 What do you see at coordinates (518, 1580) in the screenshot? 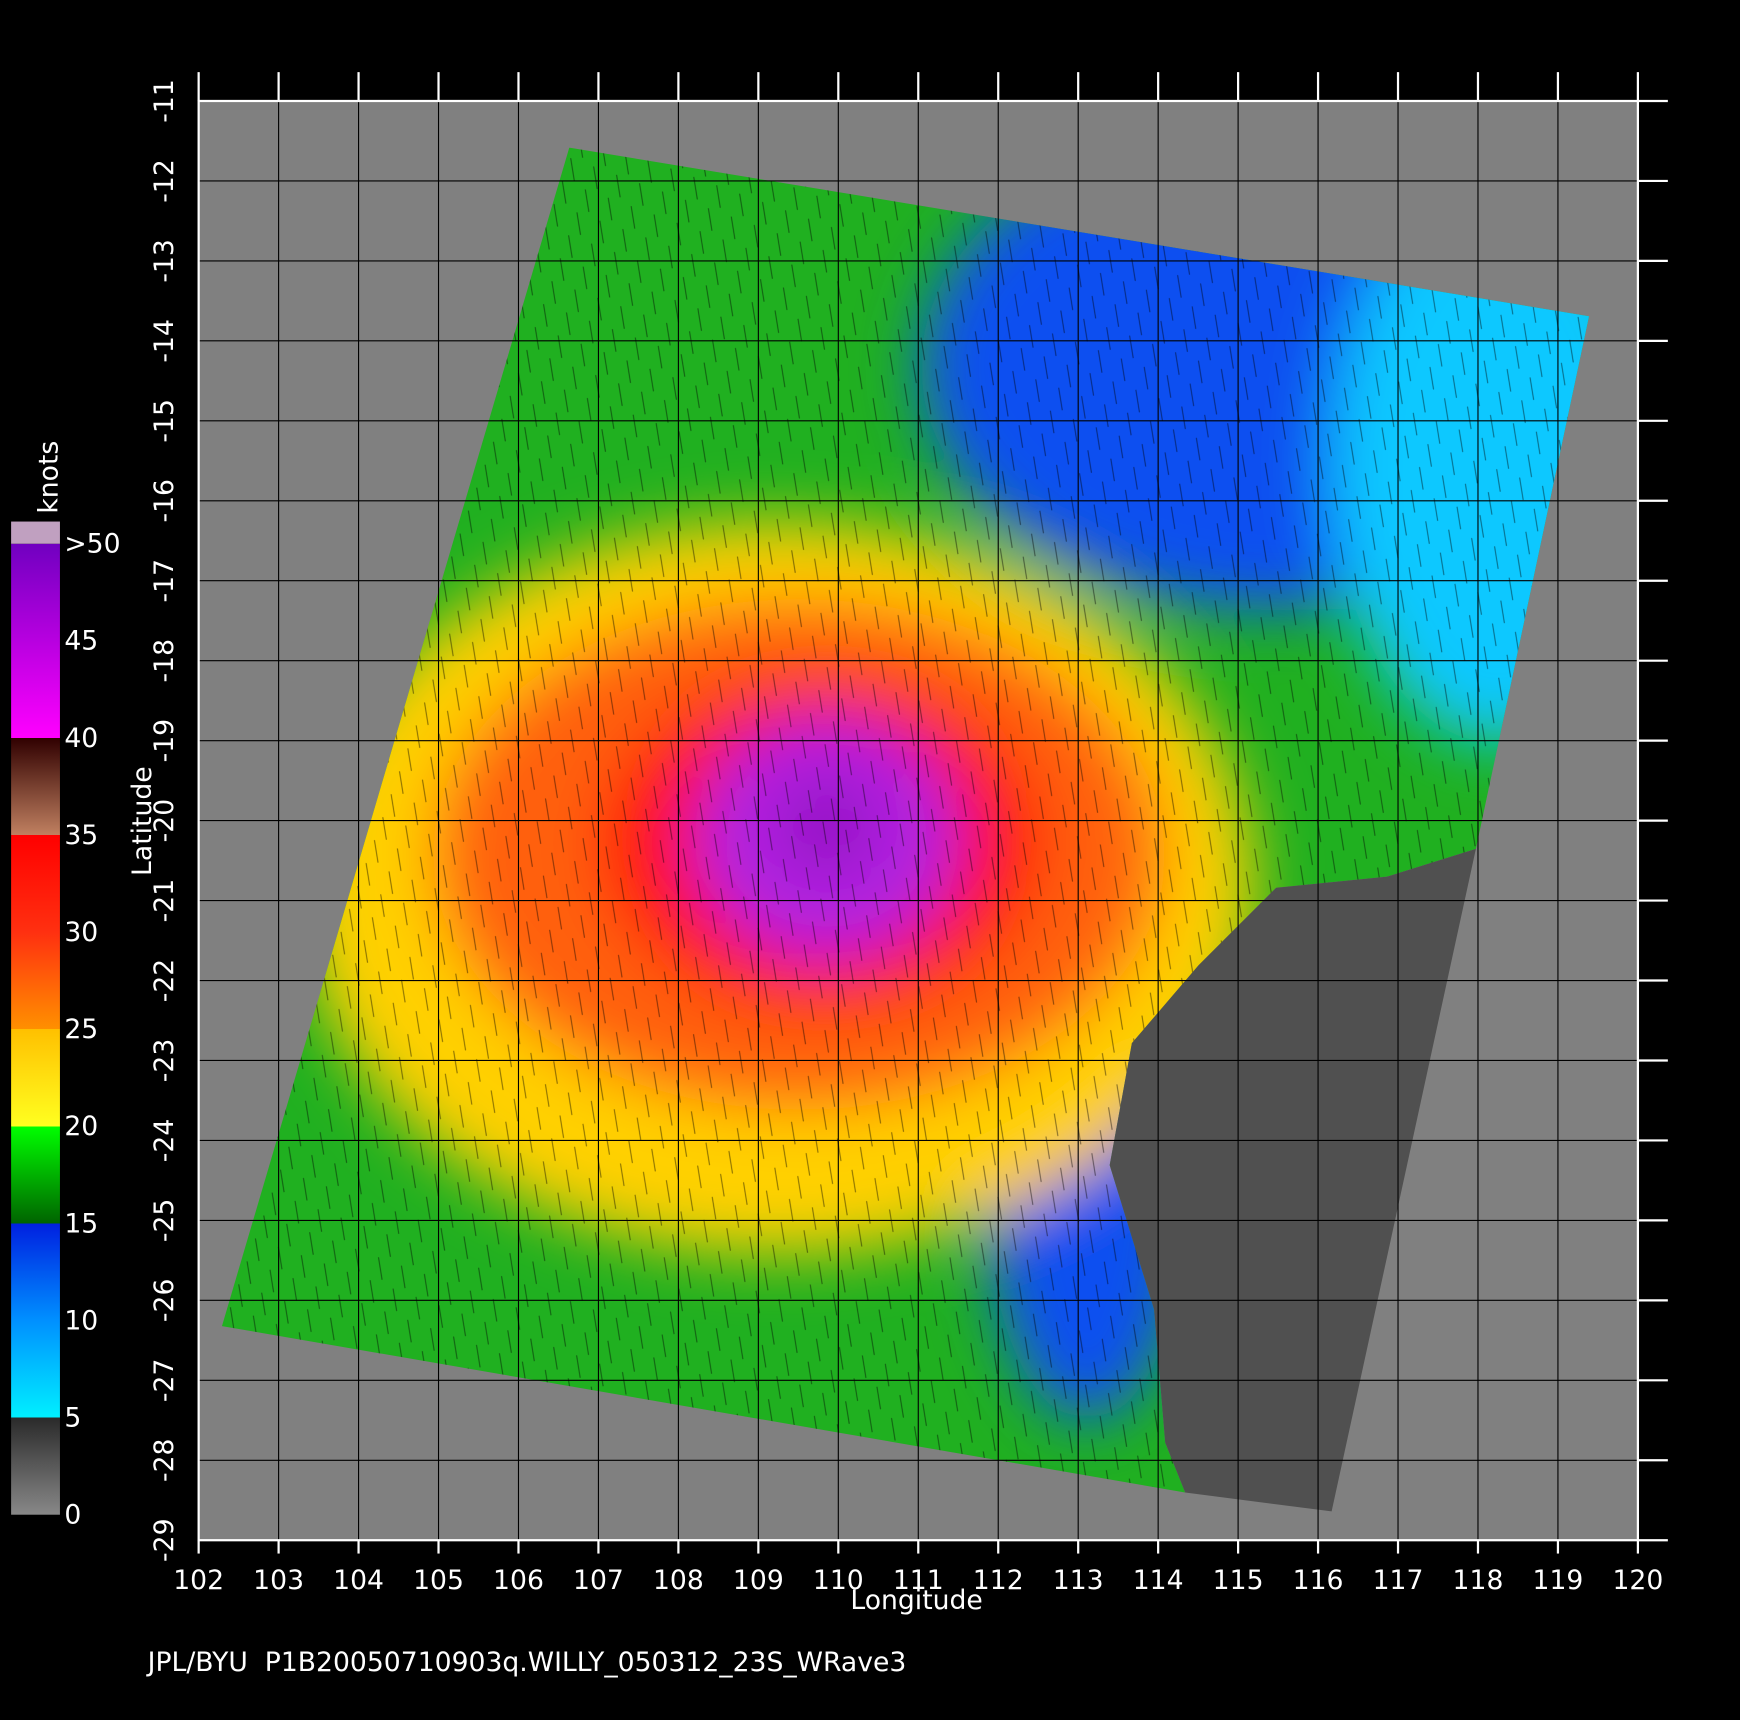
I see `x-tick-label: 106` at bounding box center [518, 1580].